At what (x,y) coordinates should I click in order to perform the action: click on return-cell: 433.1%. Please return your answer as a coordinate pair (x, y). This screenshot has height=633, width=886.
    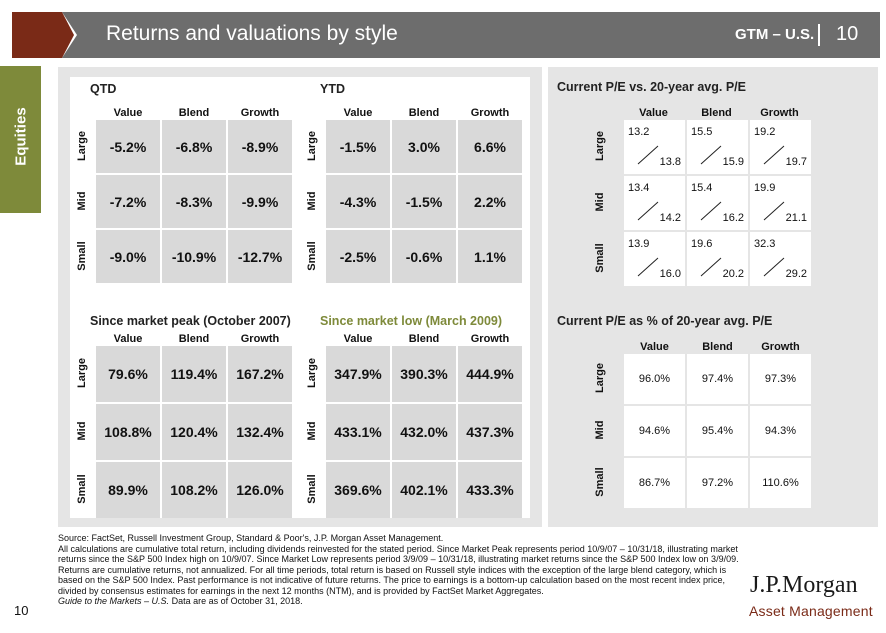
    Looking at the image, I should click on (358, 432).